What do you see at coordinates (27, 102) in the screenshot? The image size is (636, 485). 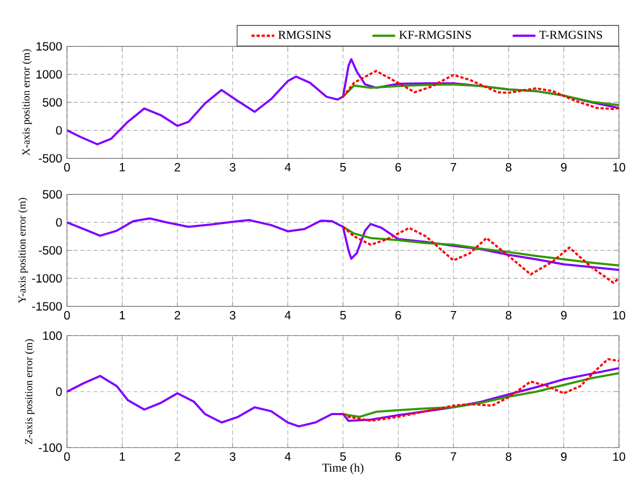 I see `y-axis-title: X-axis position error (m)` at bounding box center [27, 102].